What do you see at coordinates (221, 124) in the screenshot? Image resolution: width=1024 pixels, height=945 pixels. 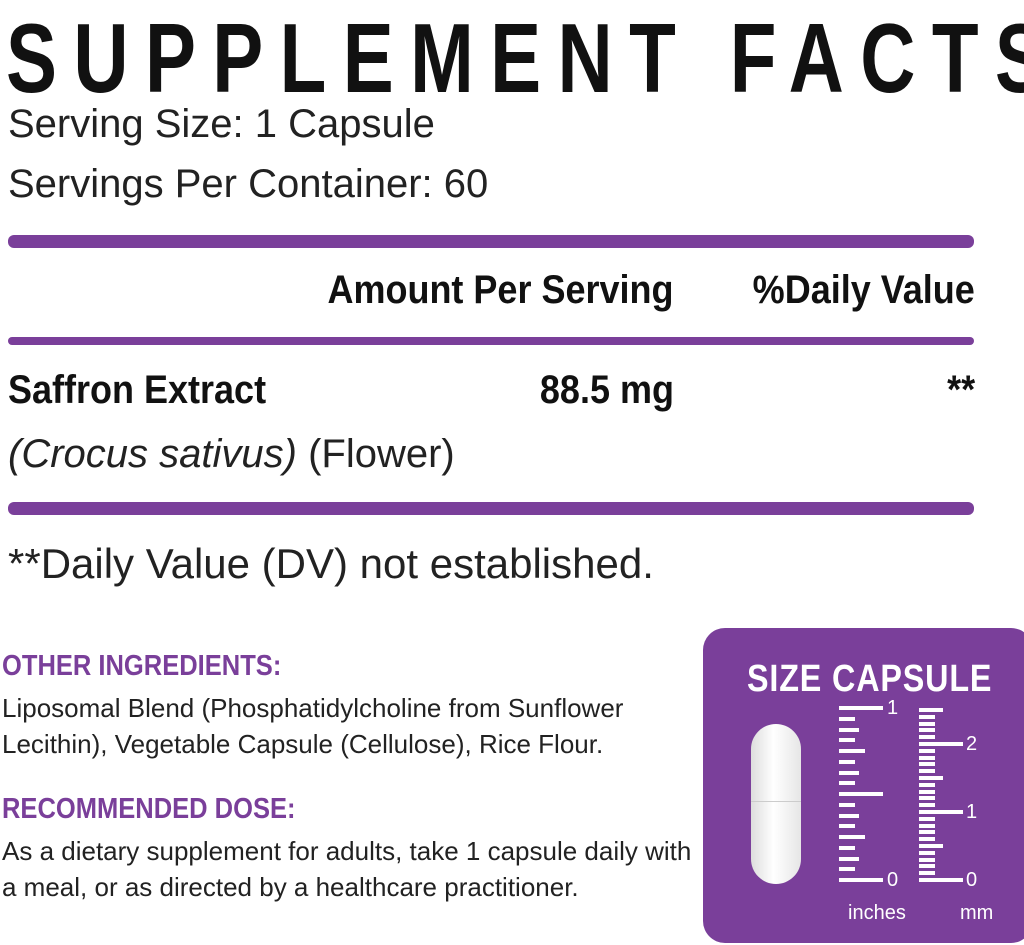 I see `serving-size: Serving Size: 1 Capsule` at bounding box center [221, 124].